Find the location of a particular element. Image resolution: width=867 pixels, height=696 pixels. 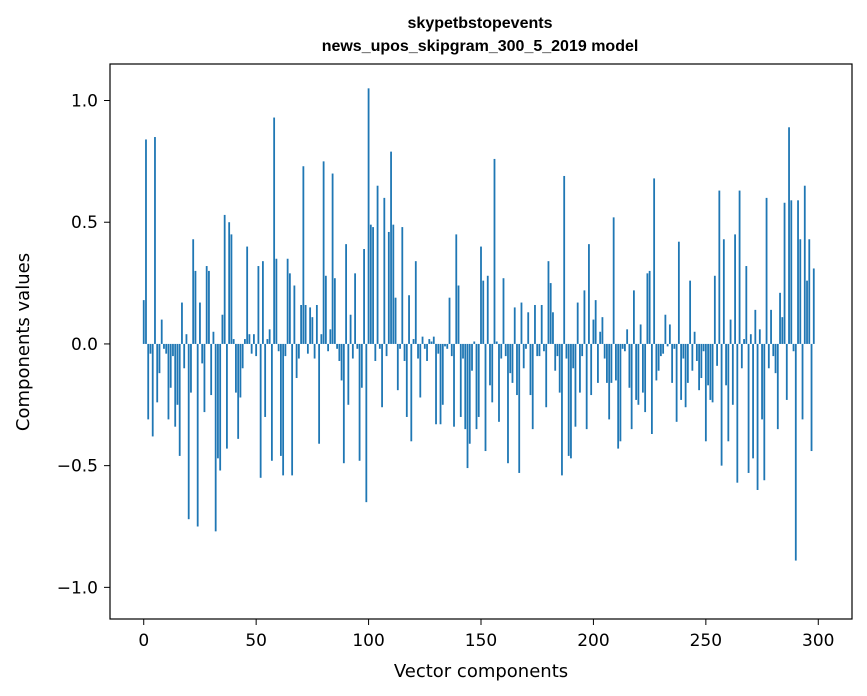

x-axis-label: Vector components is located at coordinates (481, 671).